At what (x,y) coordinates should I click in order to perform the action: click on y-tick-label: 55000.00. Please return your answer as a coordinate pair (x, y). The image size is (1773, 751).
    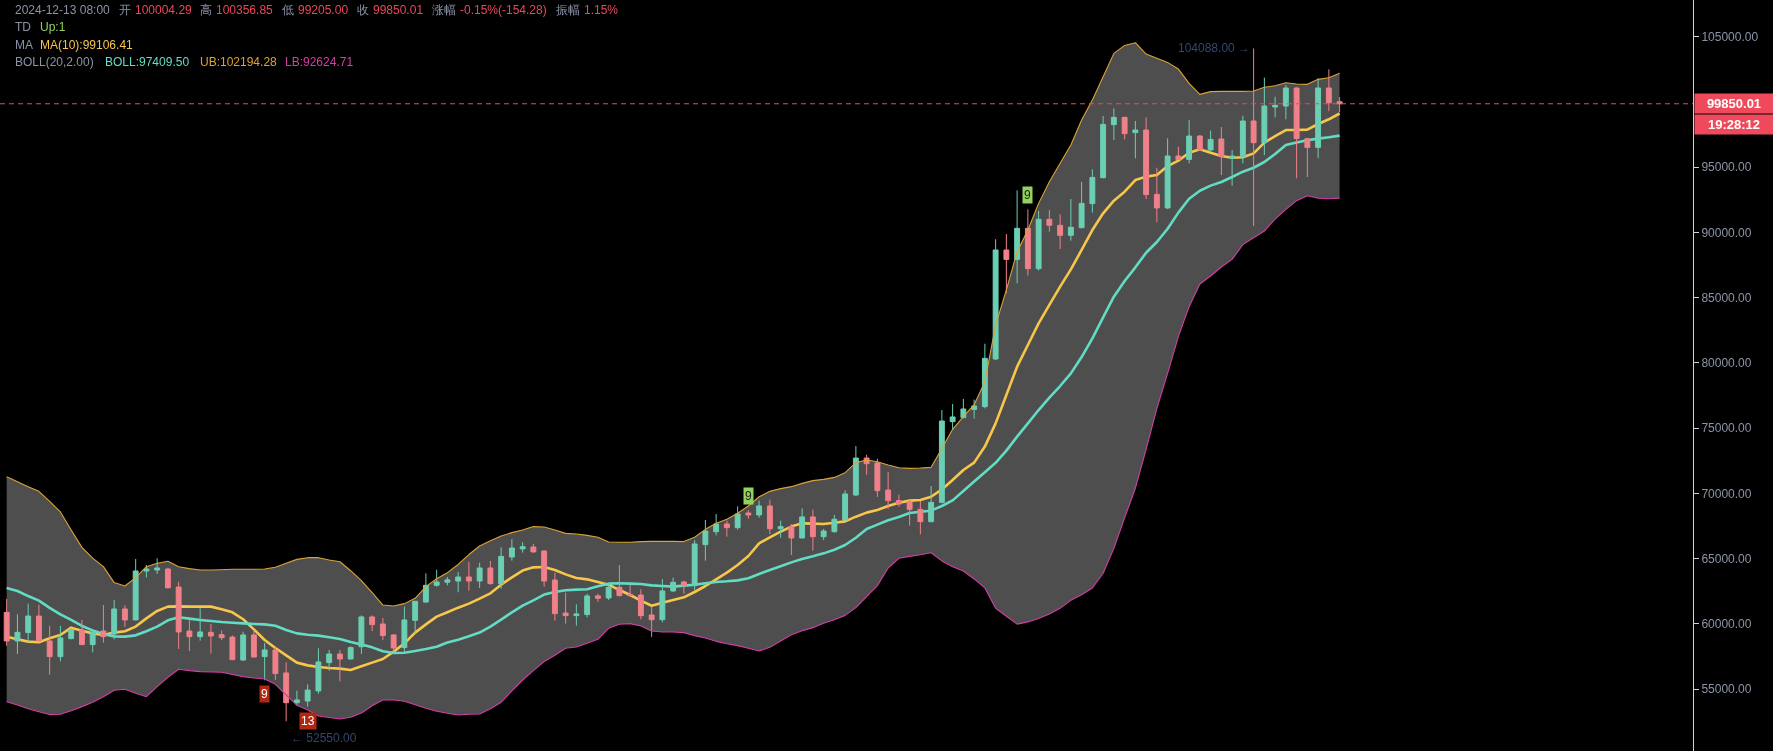
    Looking at the image, I should click on (1726, 689).